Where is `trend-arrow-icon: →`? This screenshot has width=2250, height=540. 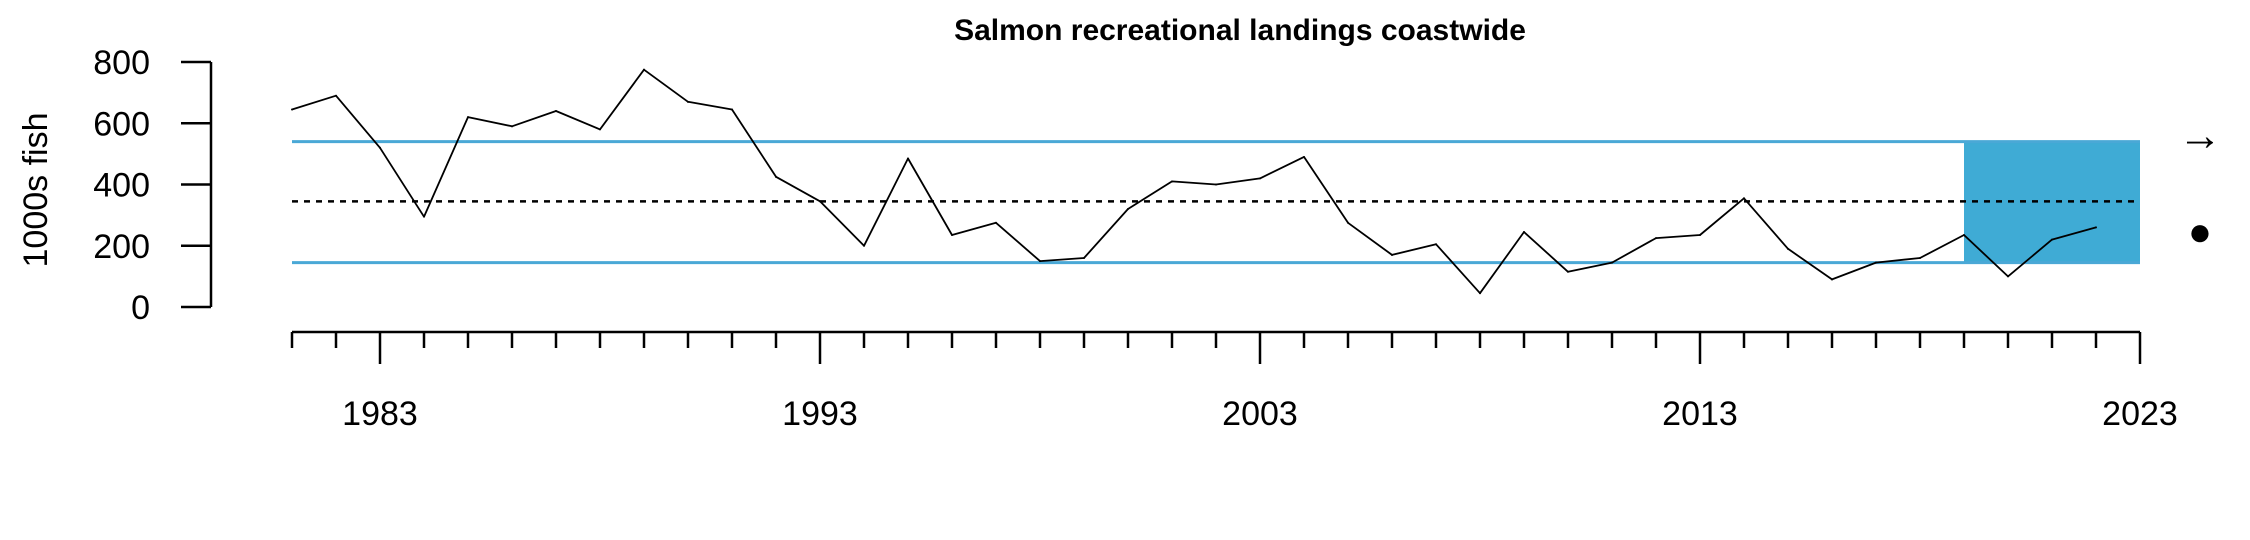
trend-arrow-icon: → is located at coordinates (2200, 135).